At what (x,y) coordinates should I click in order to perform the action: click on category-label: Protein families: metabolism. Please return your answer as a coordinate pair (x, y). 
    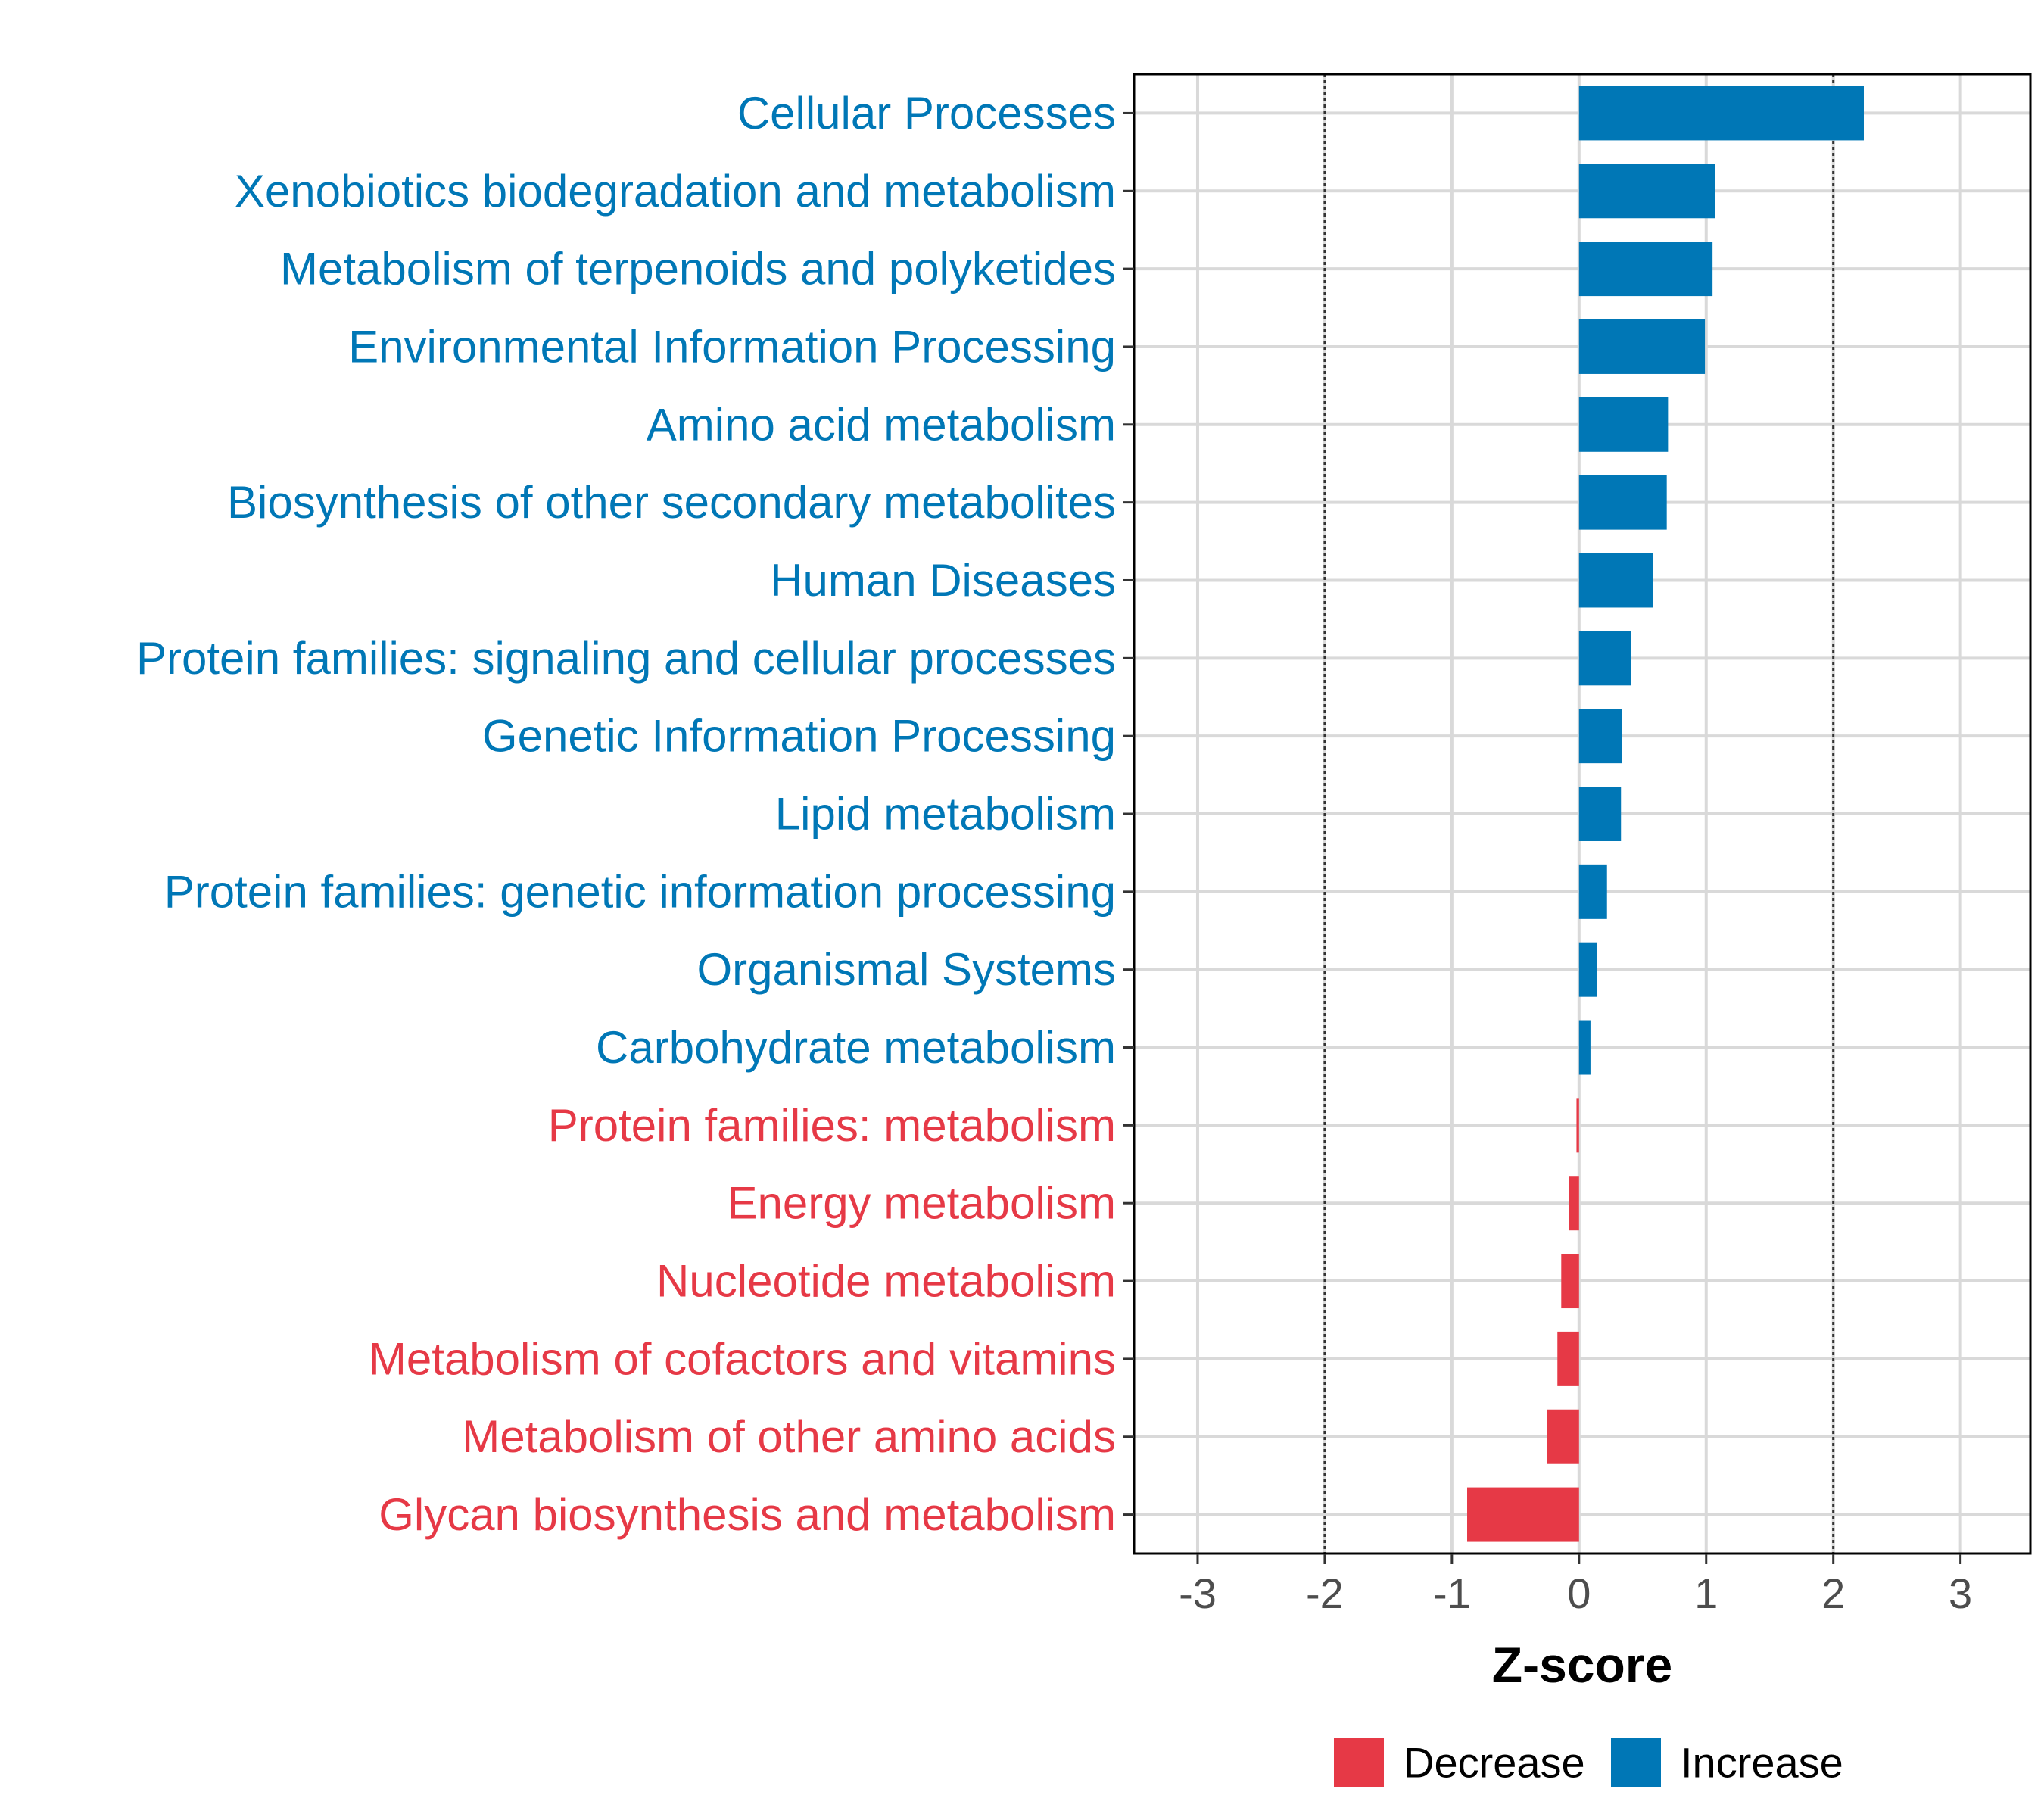
    Looking at the image, I should click on (832, 1125).